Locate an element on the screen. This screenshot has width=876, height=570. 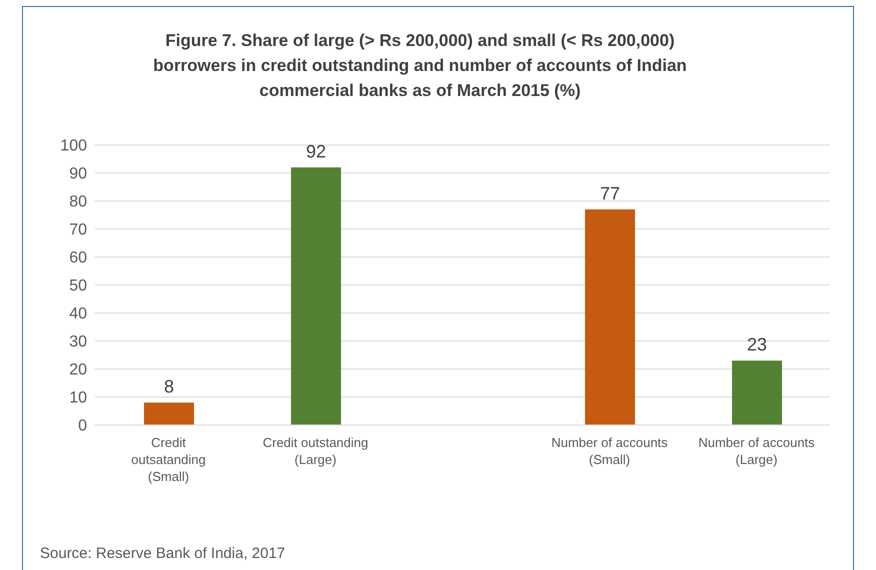
y-tick-label: 0 is located at coordinates (83, 426).